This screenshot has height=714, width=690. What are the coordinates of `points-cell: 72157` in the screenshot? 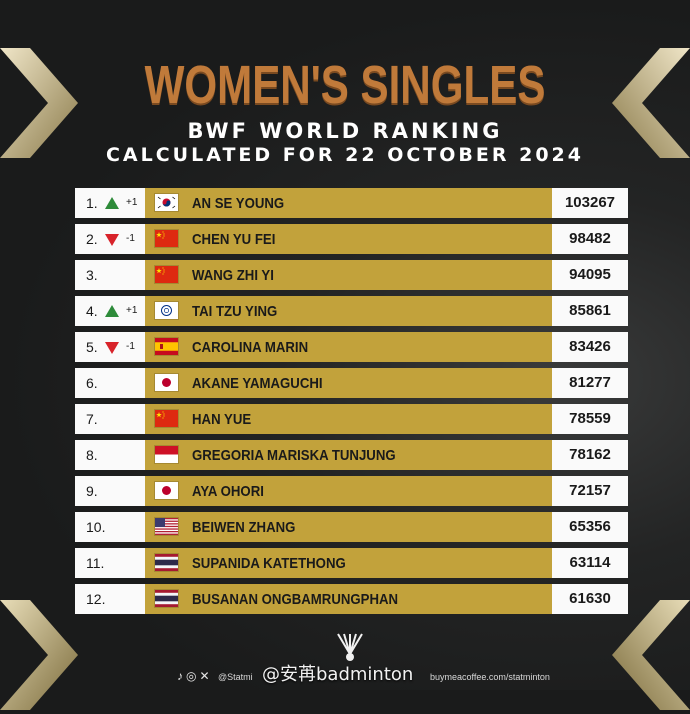 It's located at (590, 491).